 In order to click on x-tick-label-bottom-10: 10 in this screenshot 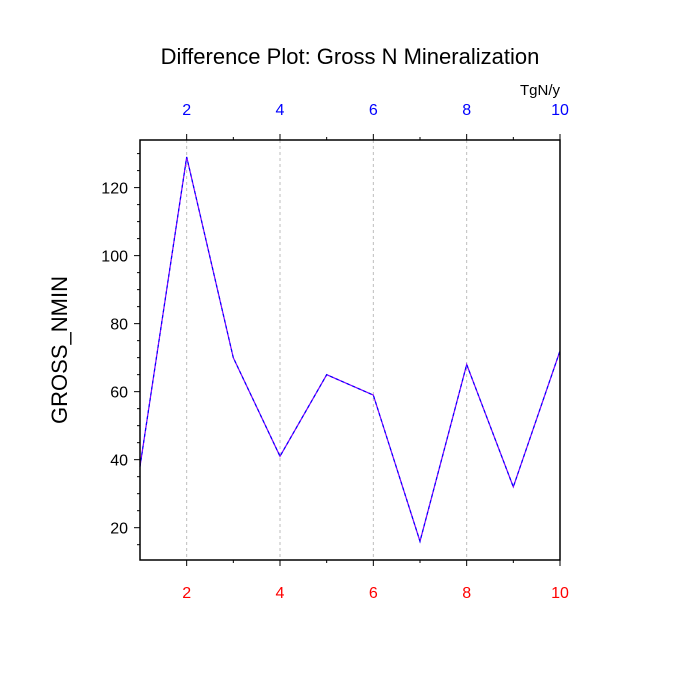, I will do `click(560, 593)`.